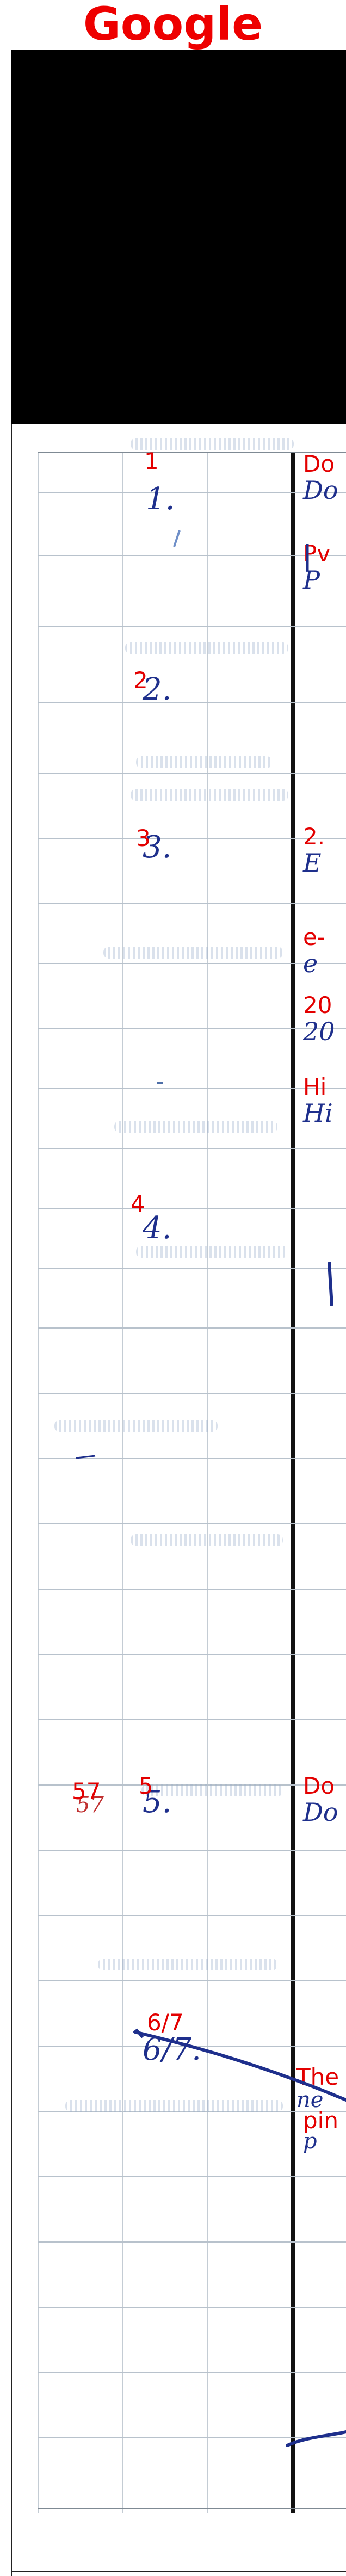 This screenshot has width=346, height=2576. I want to click on column-rule-left, so click(38, 1483).